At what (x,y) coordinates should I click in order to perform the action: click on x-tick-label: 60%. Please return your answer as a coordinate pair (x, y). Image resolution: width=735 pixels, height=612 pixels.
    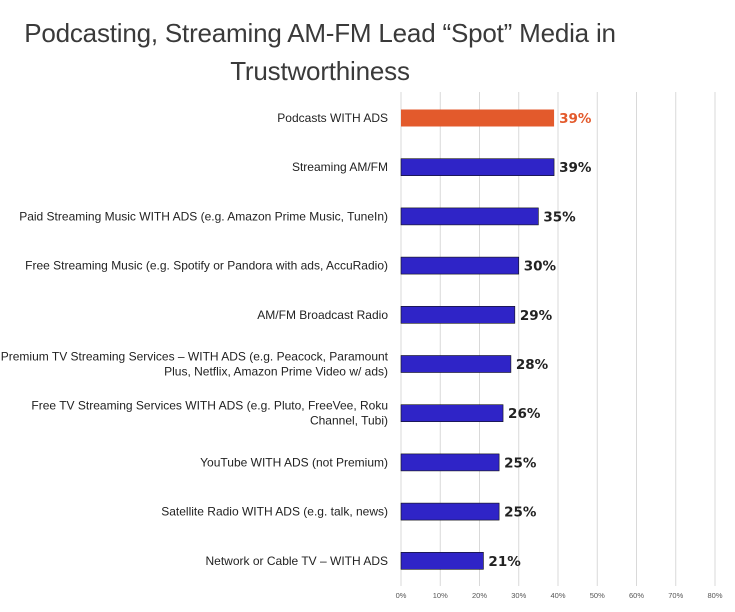
    Looking at the image, I should click on (636, 595).